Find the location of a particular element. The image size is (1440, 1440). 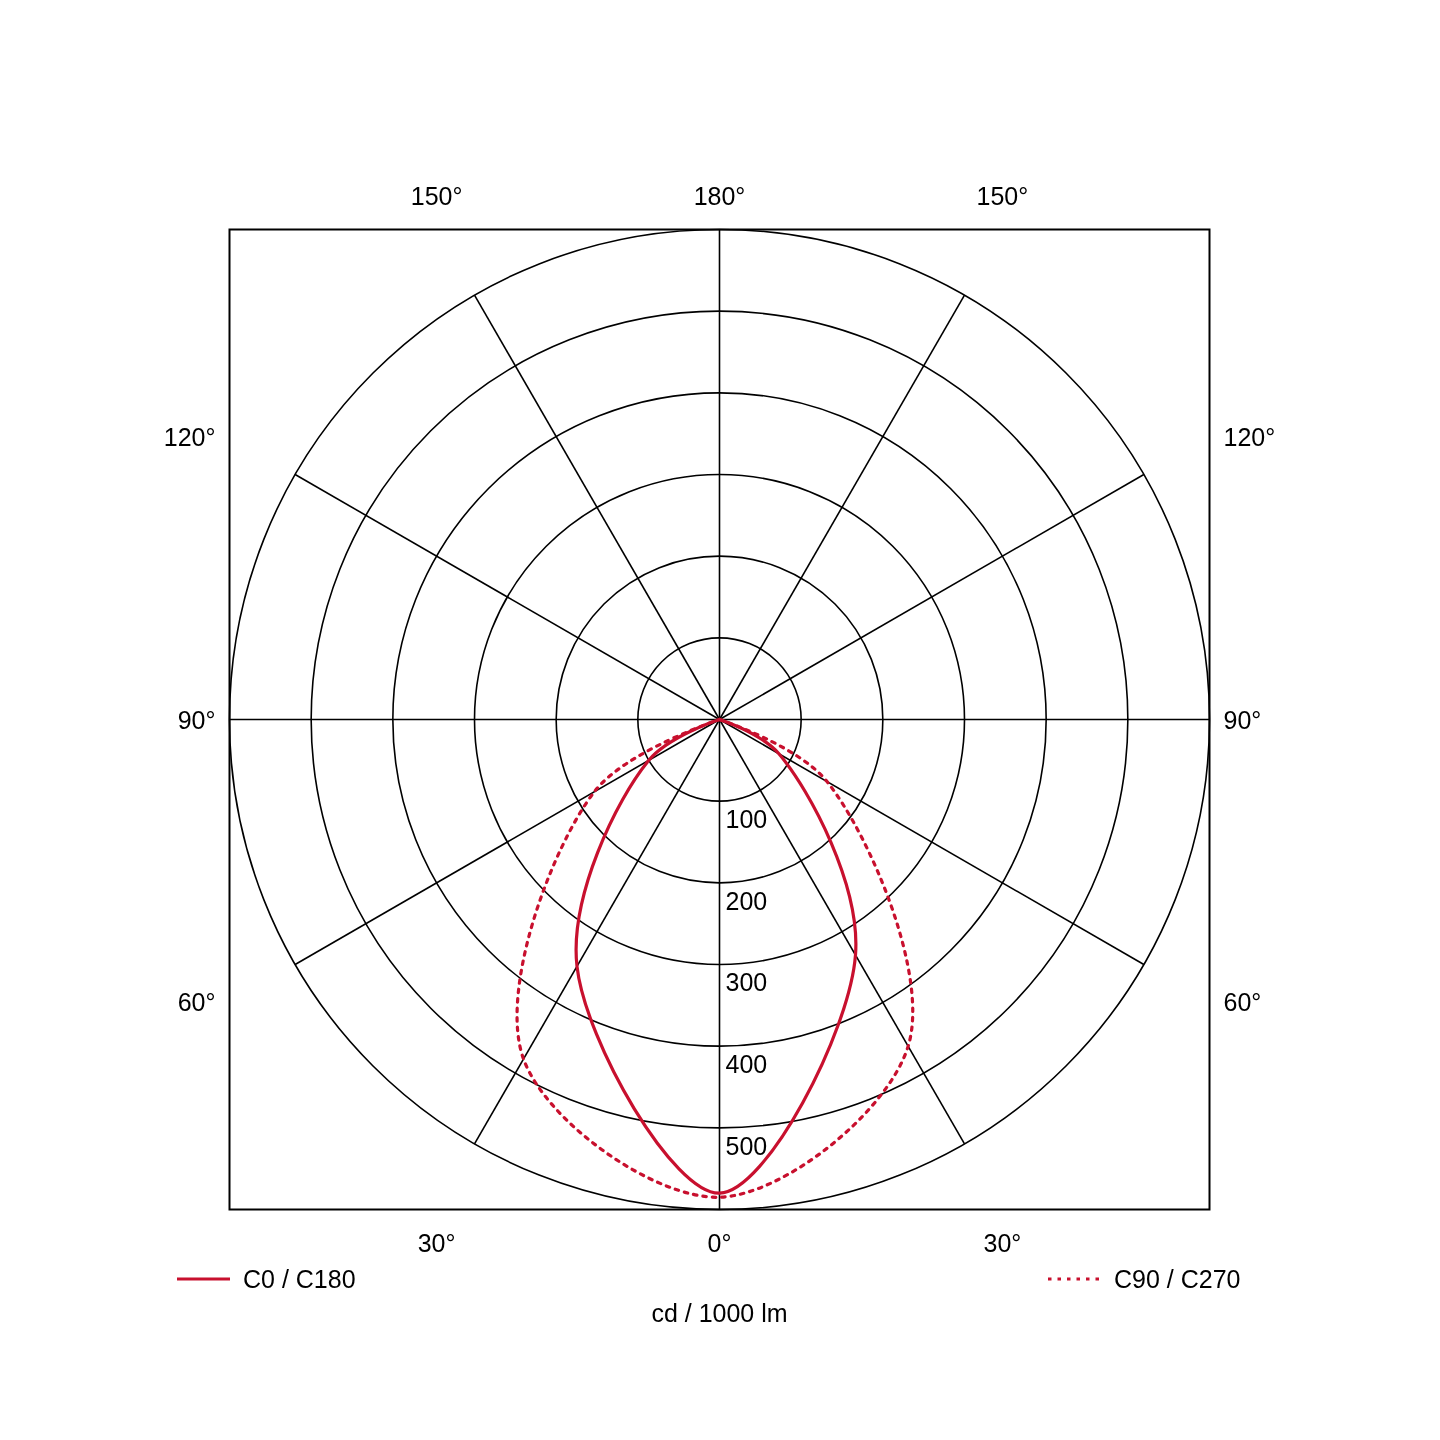

legend-label: C0 / C180 is located at coordinates (299, 1279).